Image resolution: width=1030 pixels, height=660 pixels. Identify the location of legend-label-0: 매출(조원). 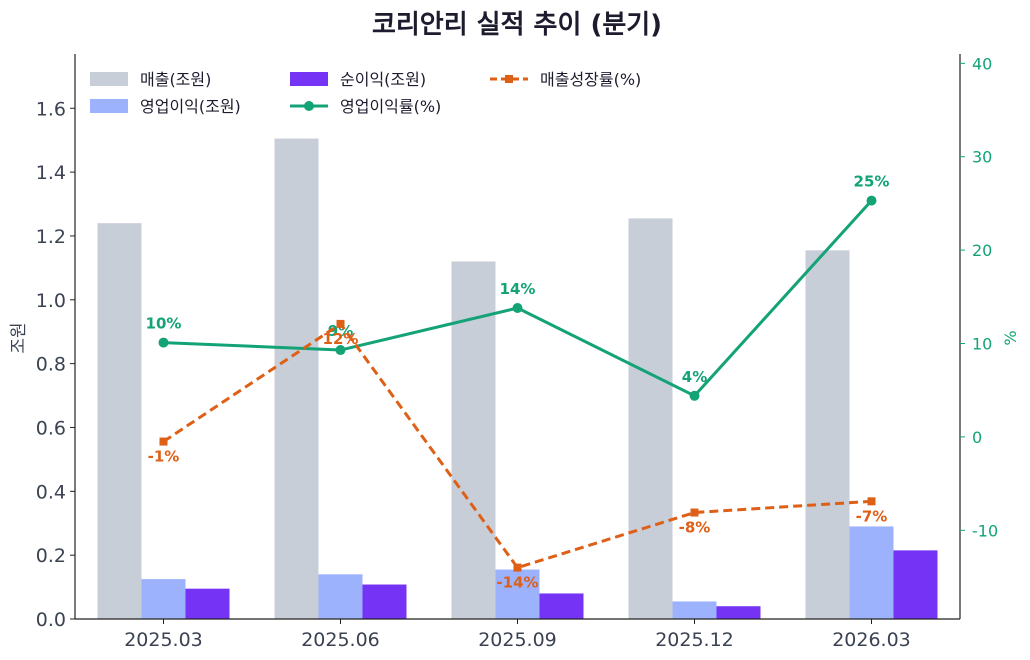
(175, 79).